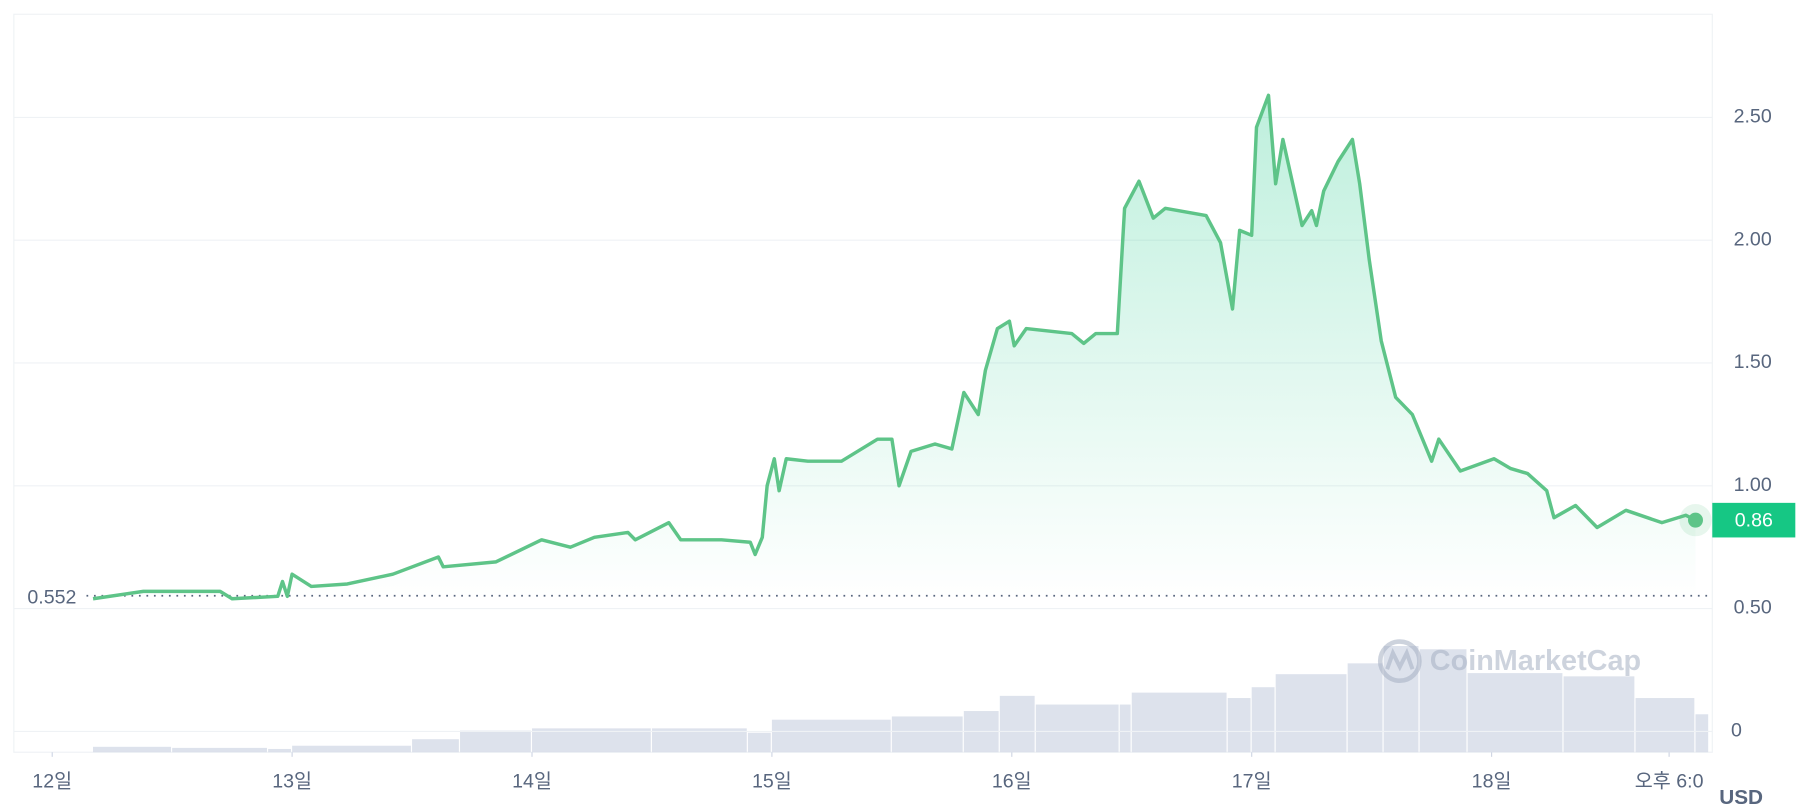 Image resolution: width=1808 pixels, height=808 pixels. Describe the element at coordinates (1741, 797) in the screenshot. I see `currency-label: USD` at that location.